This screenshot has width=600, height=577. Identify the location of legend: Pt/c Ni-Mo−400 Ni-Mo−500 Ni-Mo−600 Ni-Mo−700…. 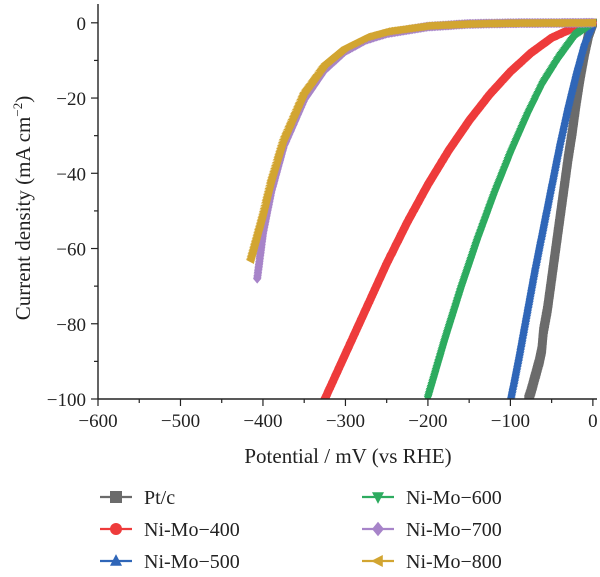
(301, 530).